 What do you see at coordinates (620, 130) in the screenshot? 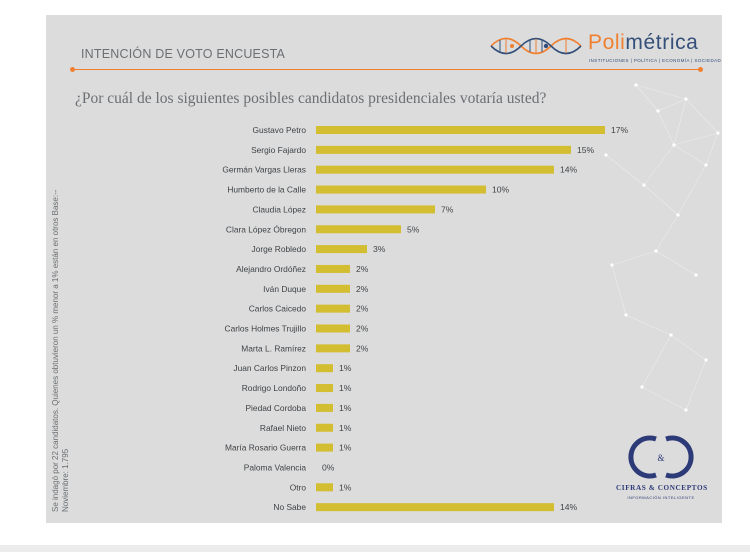
I see `value-label: 17%` at bounding box center [620, 130].